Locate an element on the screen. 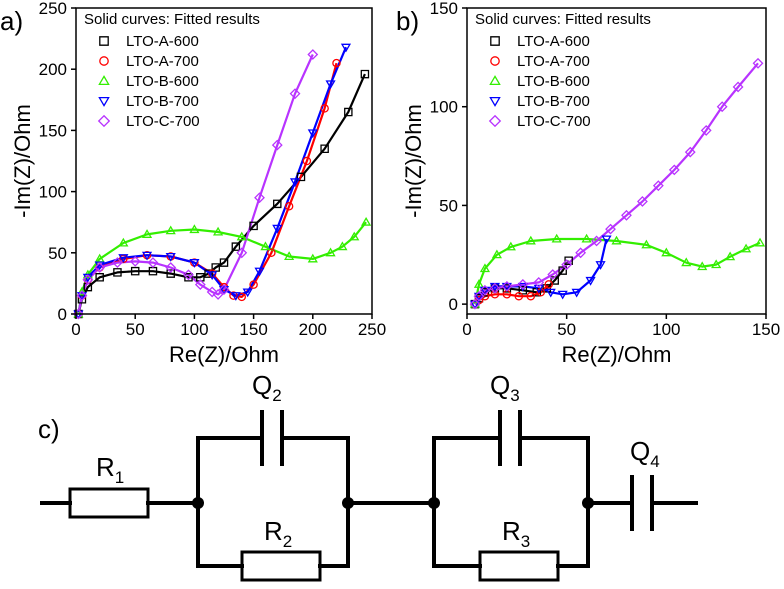 This screenshot has width=784, height=589. x-tick-label-a: 100 is located at coordinates (194, 329).